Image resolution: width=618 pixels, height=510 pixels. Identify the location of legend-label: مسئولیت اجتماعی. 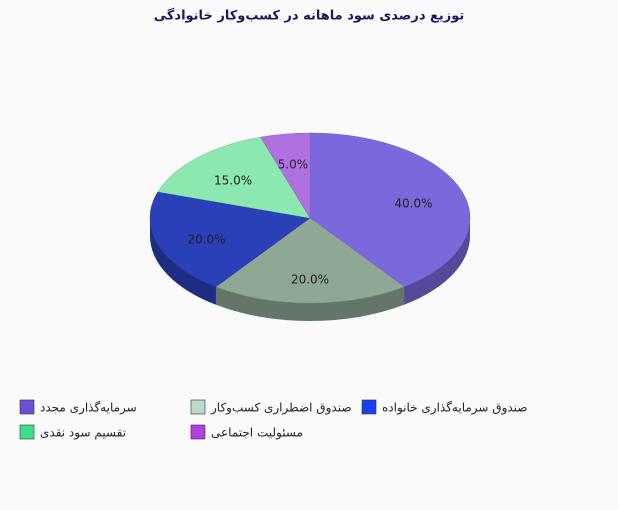
(257, 433).